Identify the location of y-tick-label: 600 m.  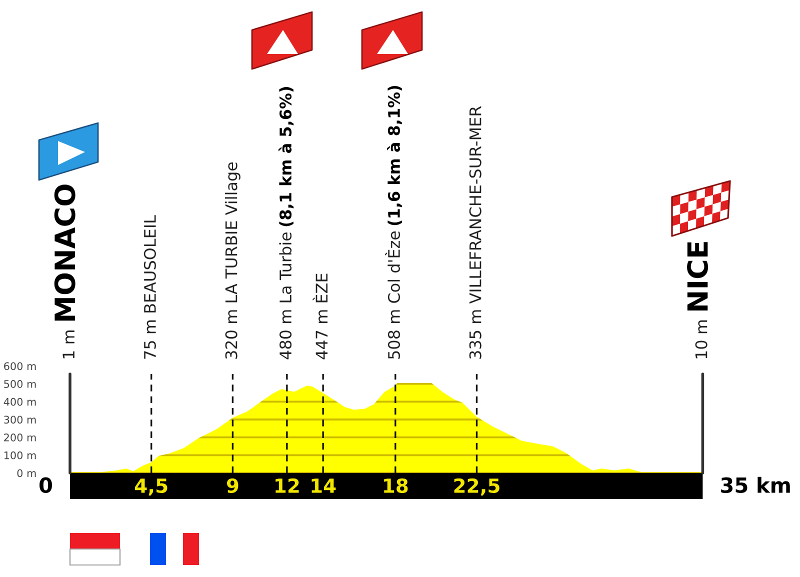
(20, 366).